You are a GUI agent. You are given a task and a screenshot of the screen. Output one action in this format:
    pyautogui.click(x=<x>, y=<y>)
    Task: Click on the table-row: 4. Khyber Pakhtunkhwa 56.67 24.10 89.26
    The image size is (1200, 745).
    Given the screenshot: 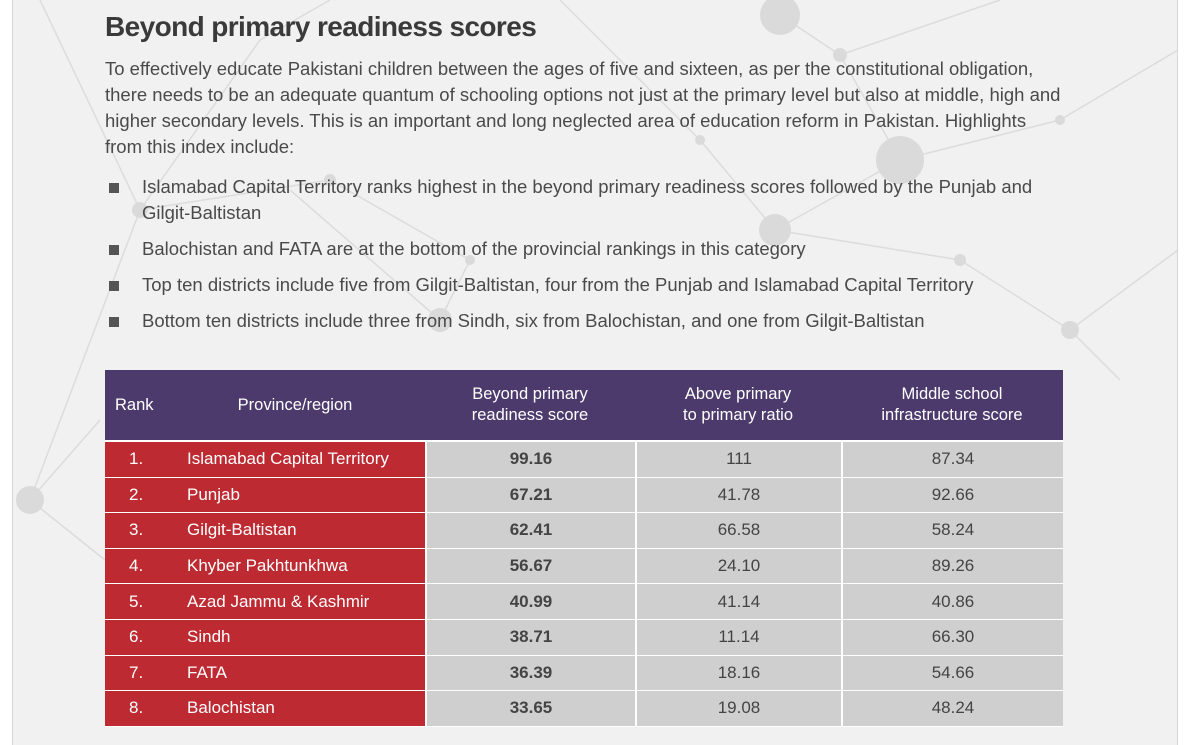 What is the action you would take?
    pyautogui.click(x=584, y=566)
    